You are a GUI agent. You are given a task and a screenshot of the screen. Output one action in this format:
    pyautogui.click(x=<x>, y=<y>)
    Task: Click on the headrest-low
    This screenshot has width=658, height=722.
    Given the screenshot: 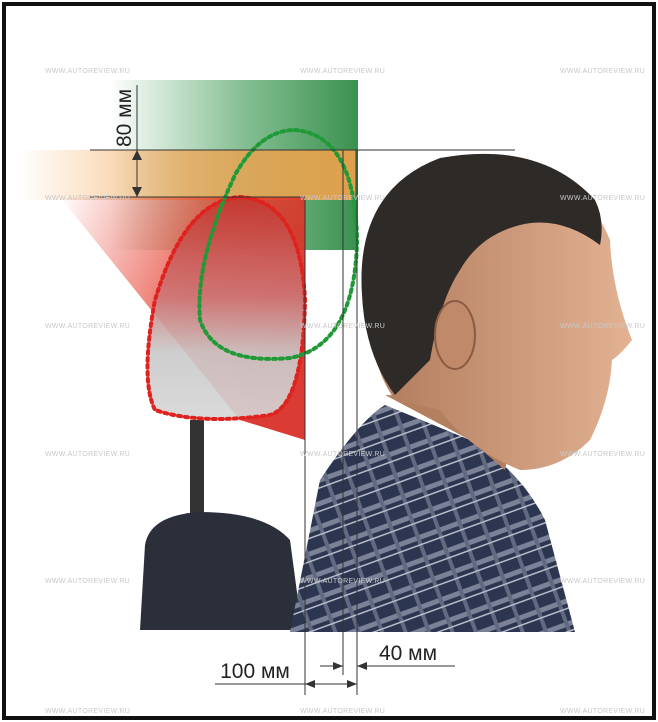 What is the action you would take?
    pyautogui.click(x=226, y=307)
    